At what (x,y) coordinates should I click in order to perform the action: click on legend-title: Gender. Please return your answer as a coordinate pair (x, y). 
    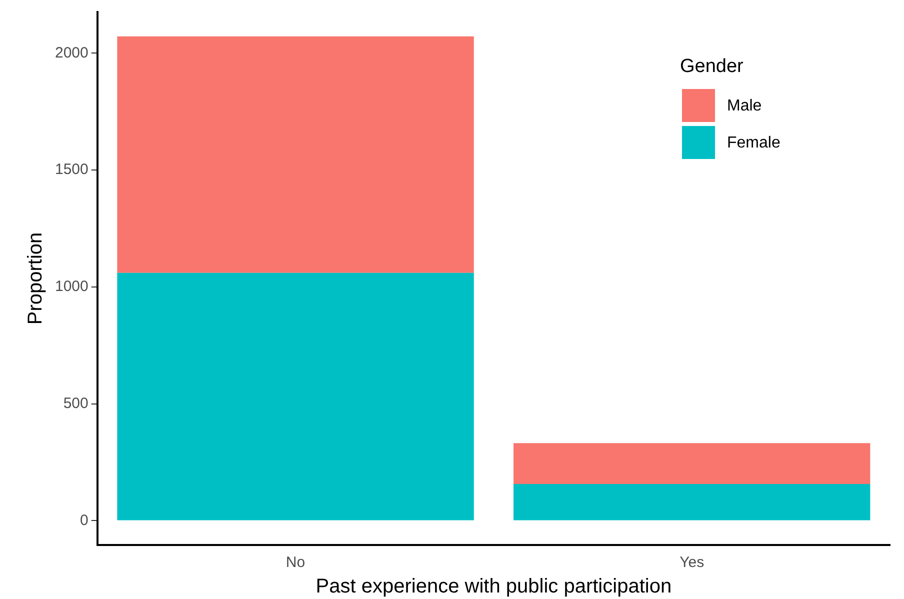
    Looking at the image, I should click on (712, 67).